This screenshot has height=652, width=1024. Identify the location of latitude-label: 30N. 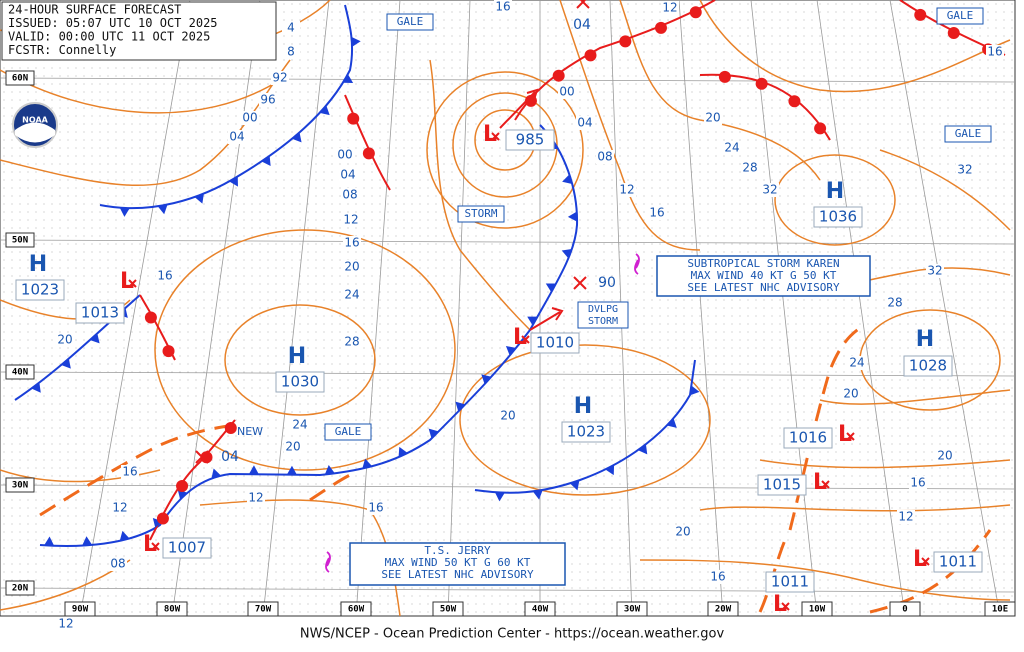
(20, 486).